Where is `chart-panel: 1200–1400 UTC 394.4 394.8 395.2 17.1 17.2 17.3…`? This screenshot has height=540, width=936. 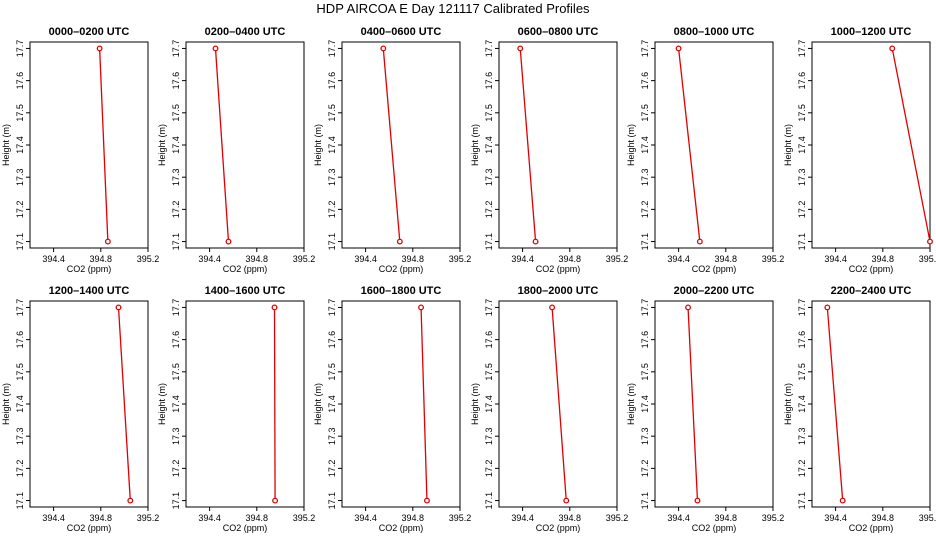
chart-panel: 1200–1400 UTC 394.4 394.8 395.2 17.1 17.2 17.3… is located at coordinates (80, 409).